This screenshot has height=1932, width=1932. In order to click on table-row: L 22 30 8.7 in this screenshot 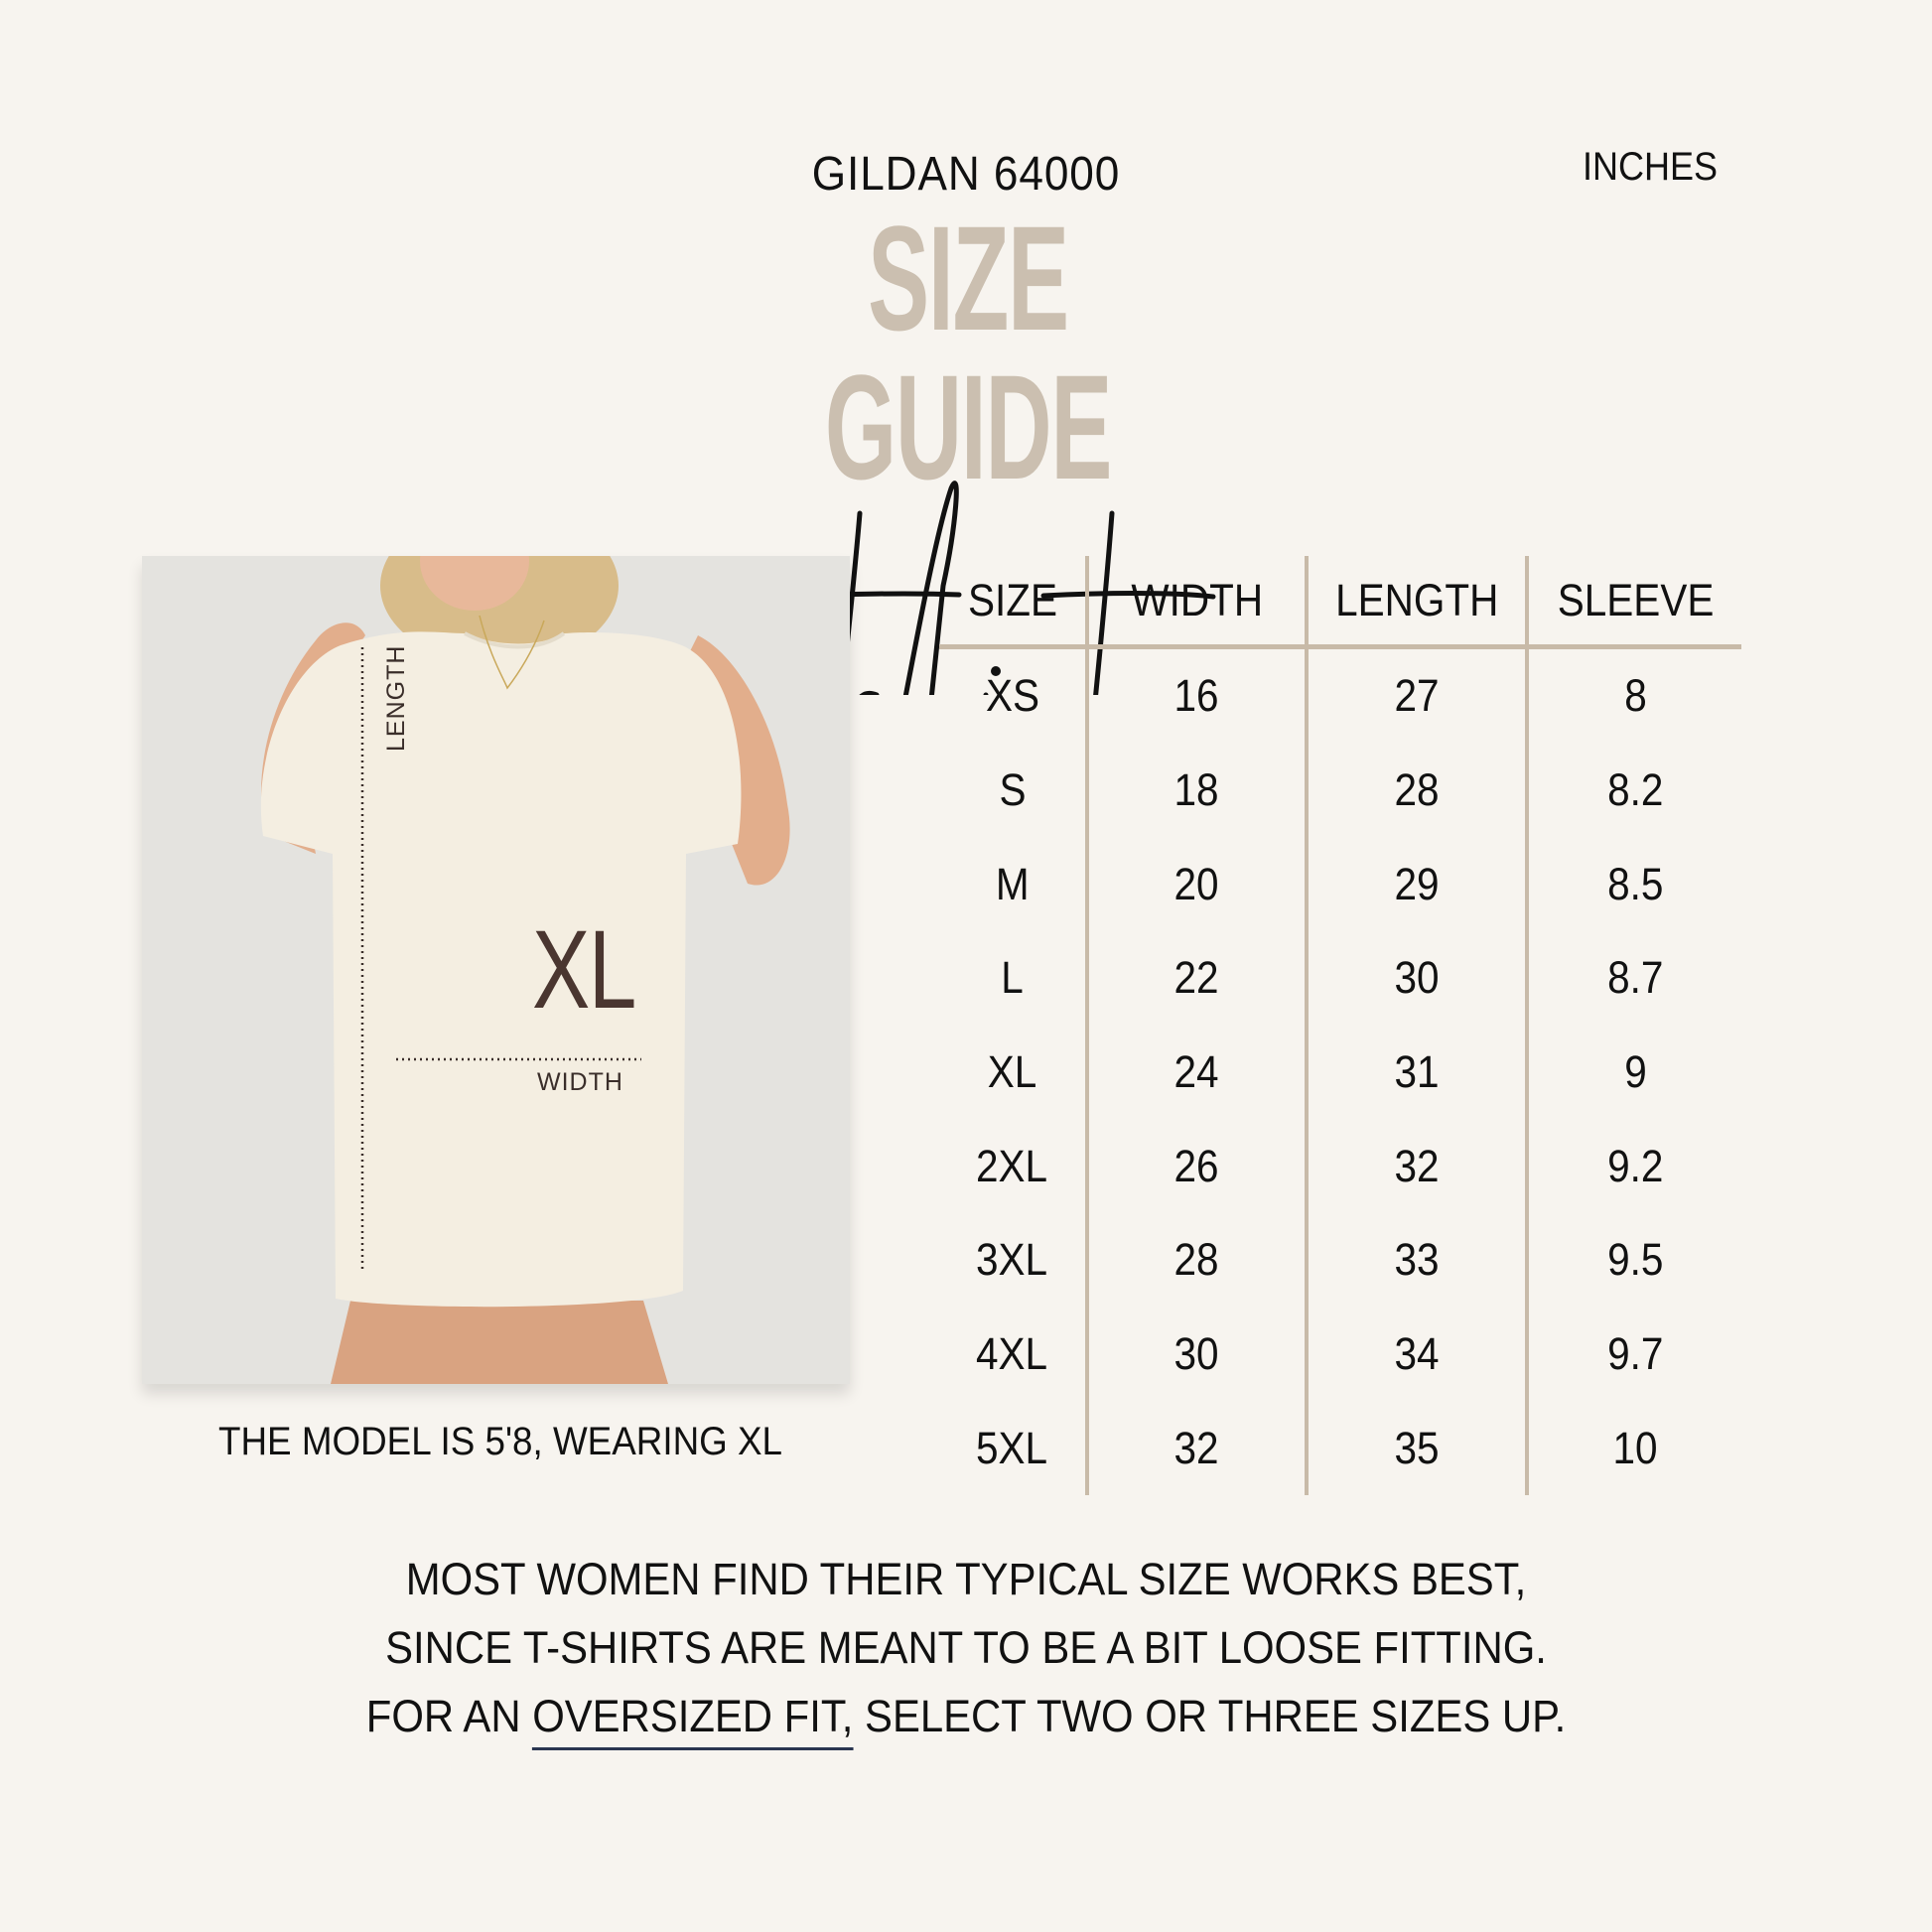, I will do `click(1340, 979)`.